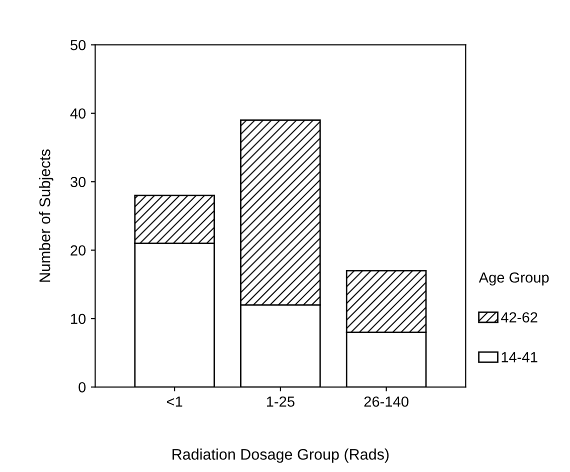  What do you see at coordinates (46, 215) in the screenshot?
I see `y-axis-title: Number of Subjects` at bounding box center [46, 215].